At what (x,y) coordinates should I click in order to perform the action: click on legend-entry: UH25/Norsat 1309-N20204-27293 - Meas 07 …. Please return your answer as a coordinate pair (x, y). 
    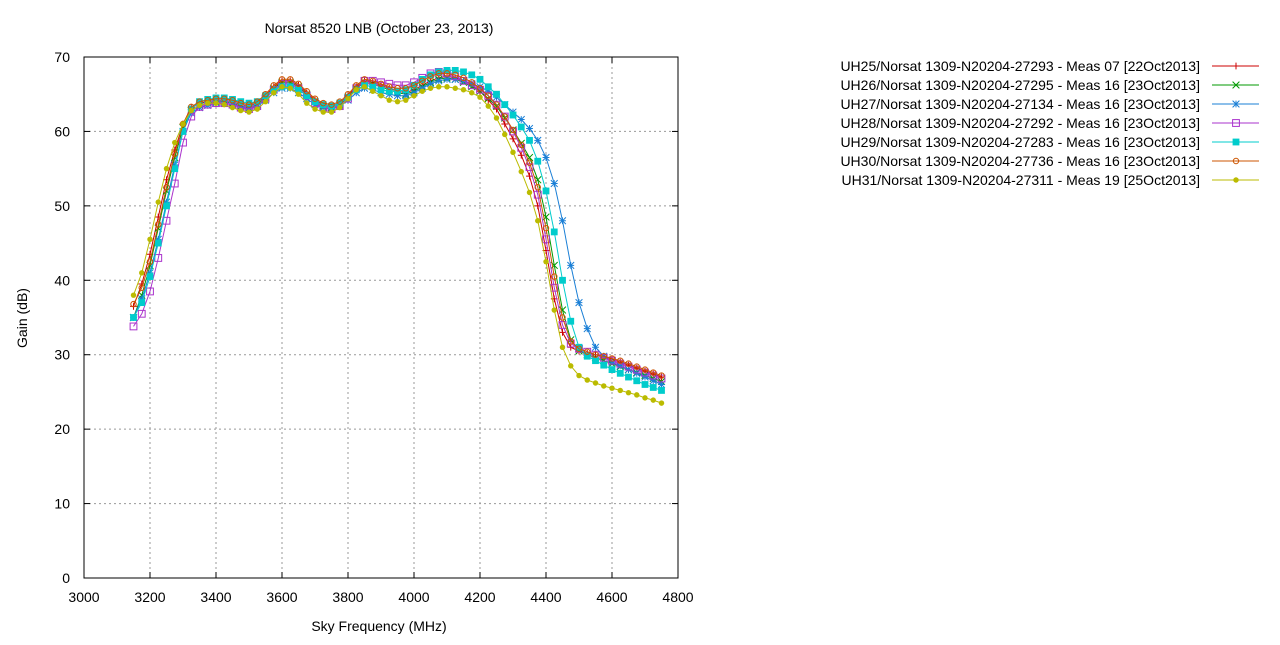
    Looking at the image, I should click on (1049, 66).